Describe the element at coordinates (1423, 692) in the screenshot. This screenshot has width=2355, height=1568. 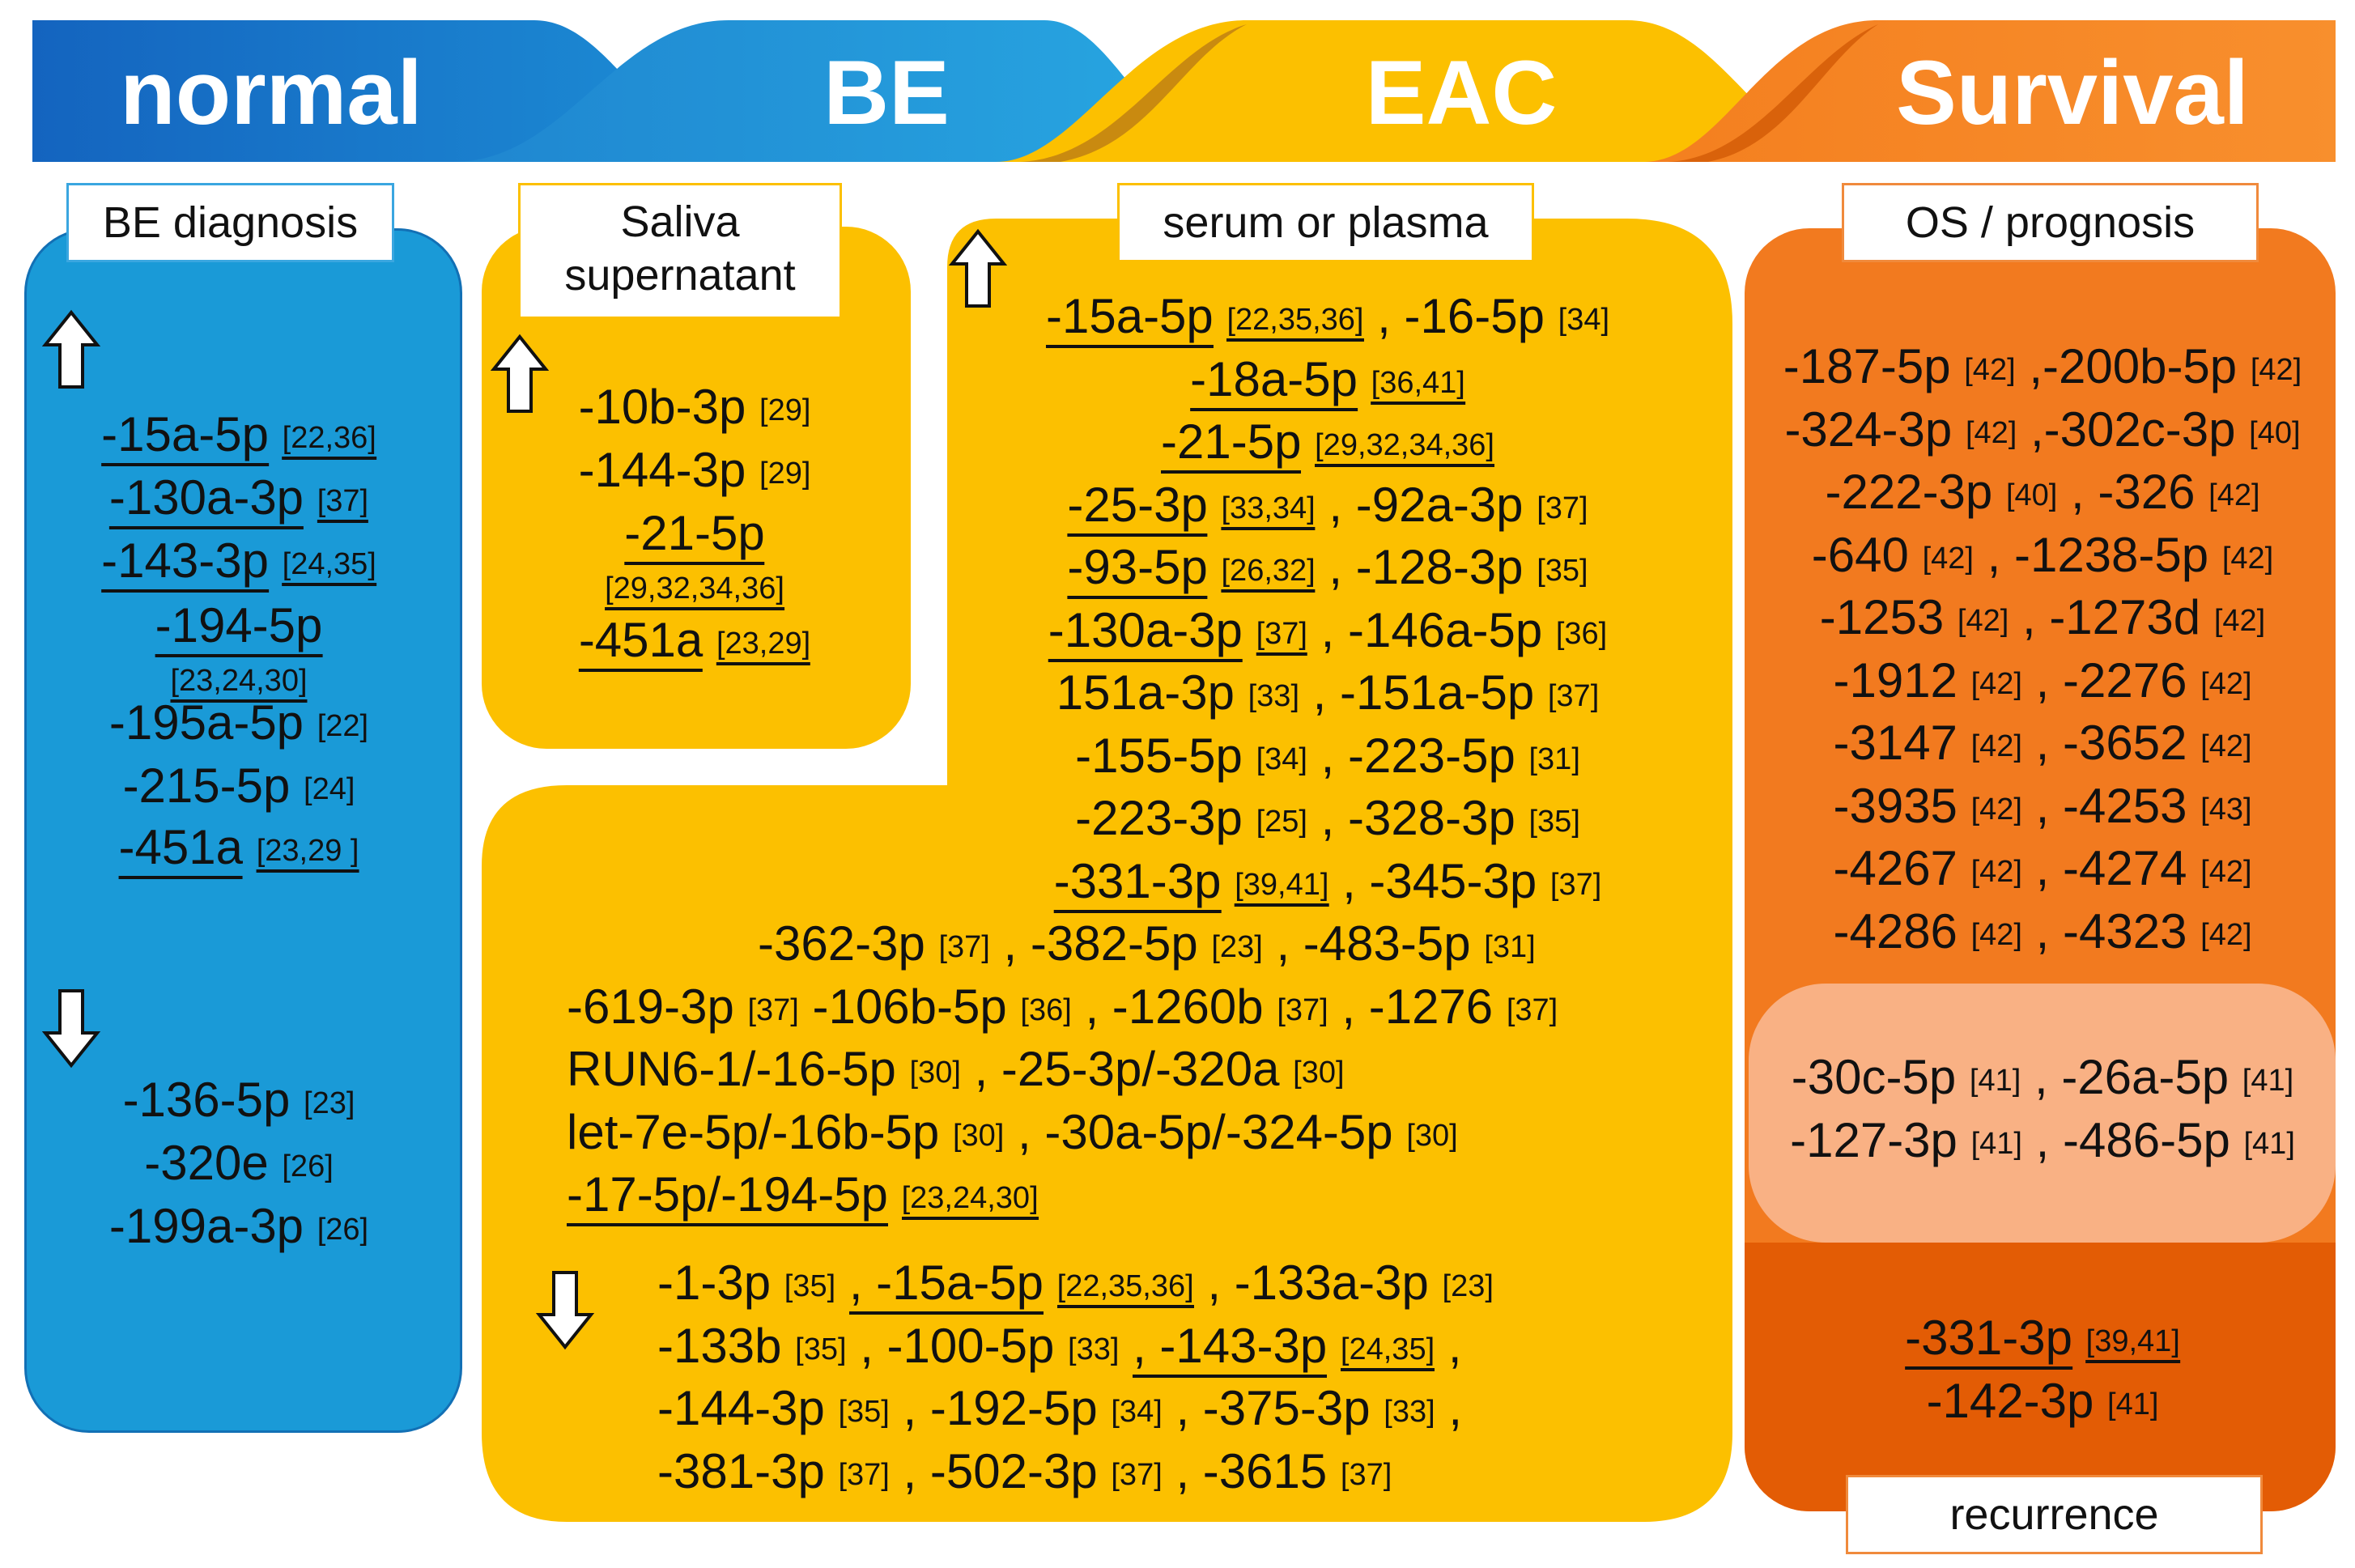
I see `serum-up-mirna: , -151a-5p` at that location.